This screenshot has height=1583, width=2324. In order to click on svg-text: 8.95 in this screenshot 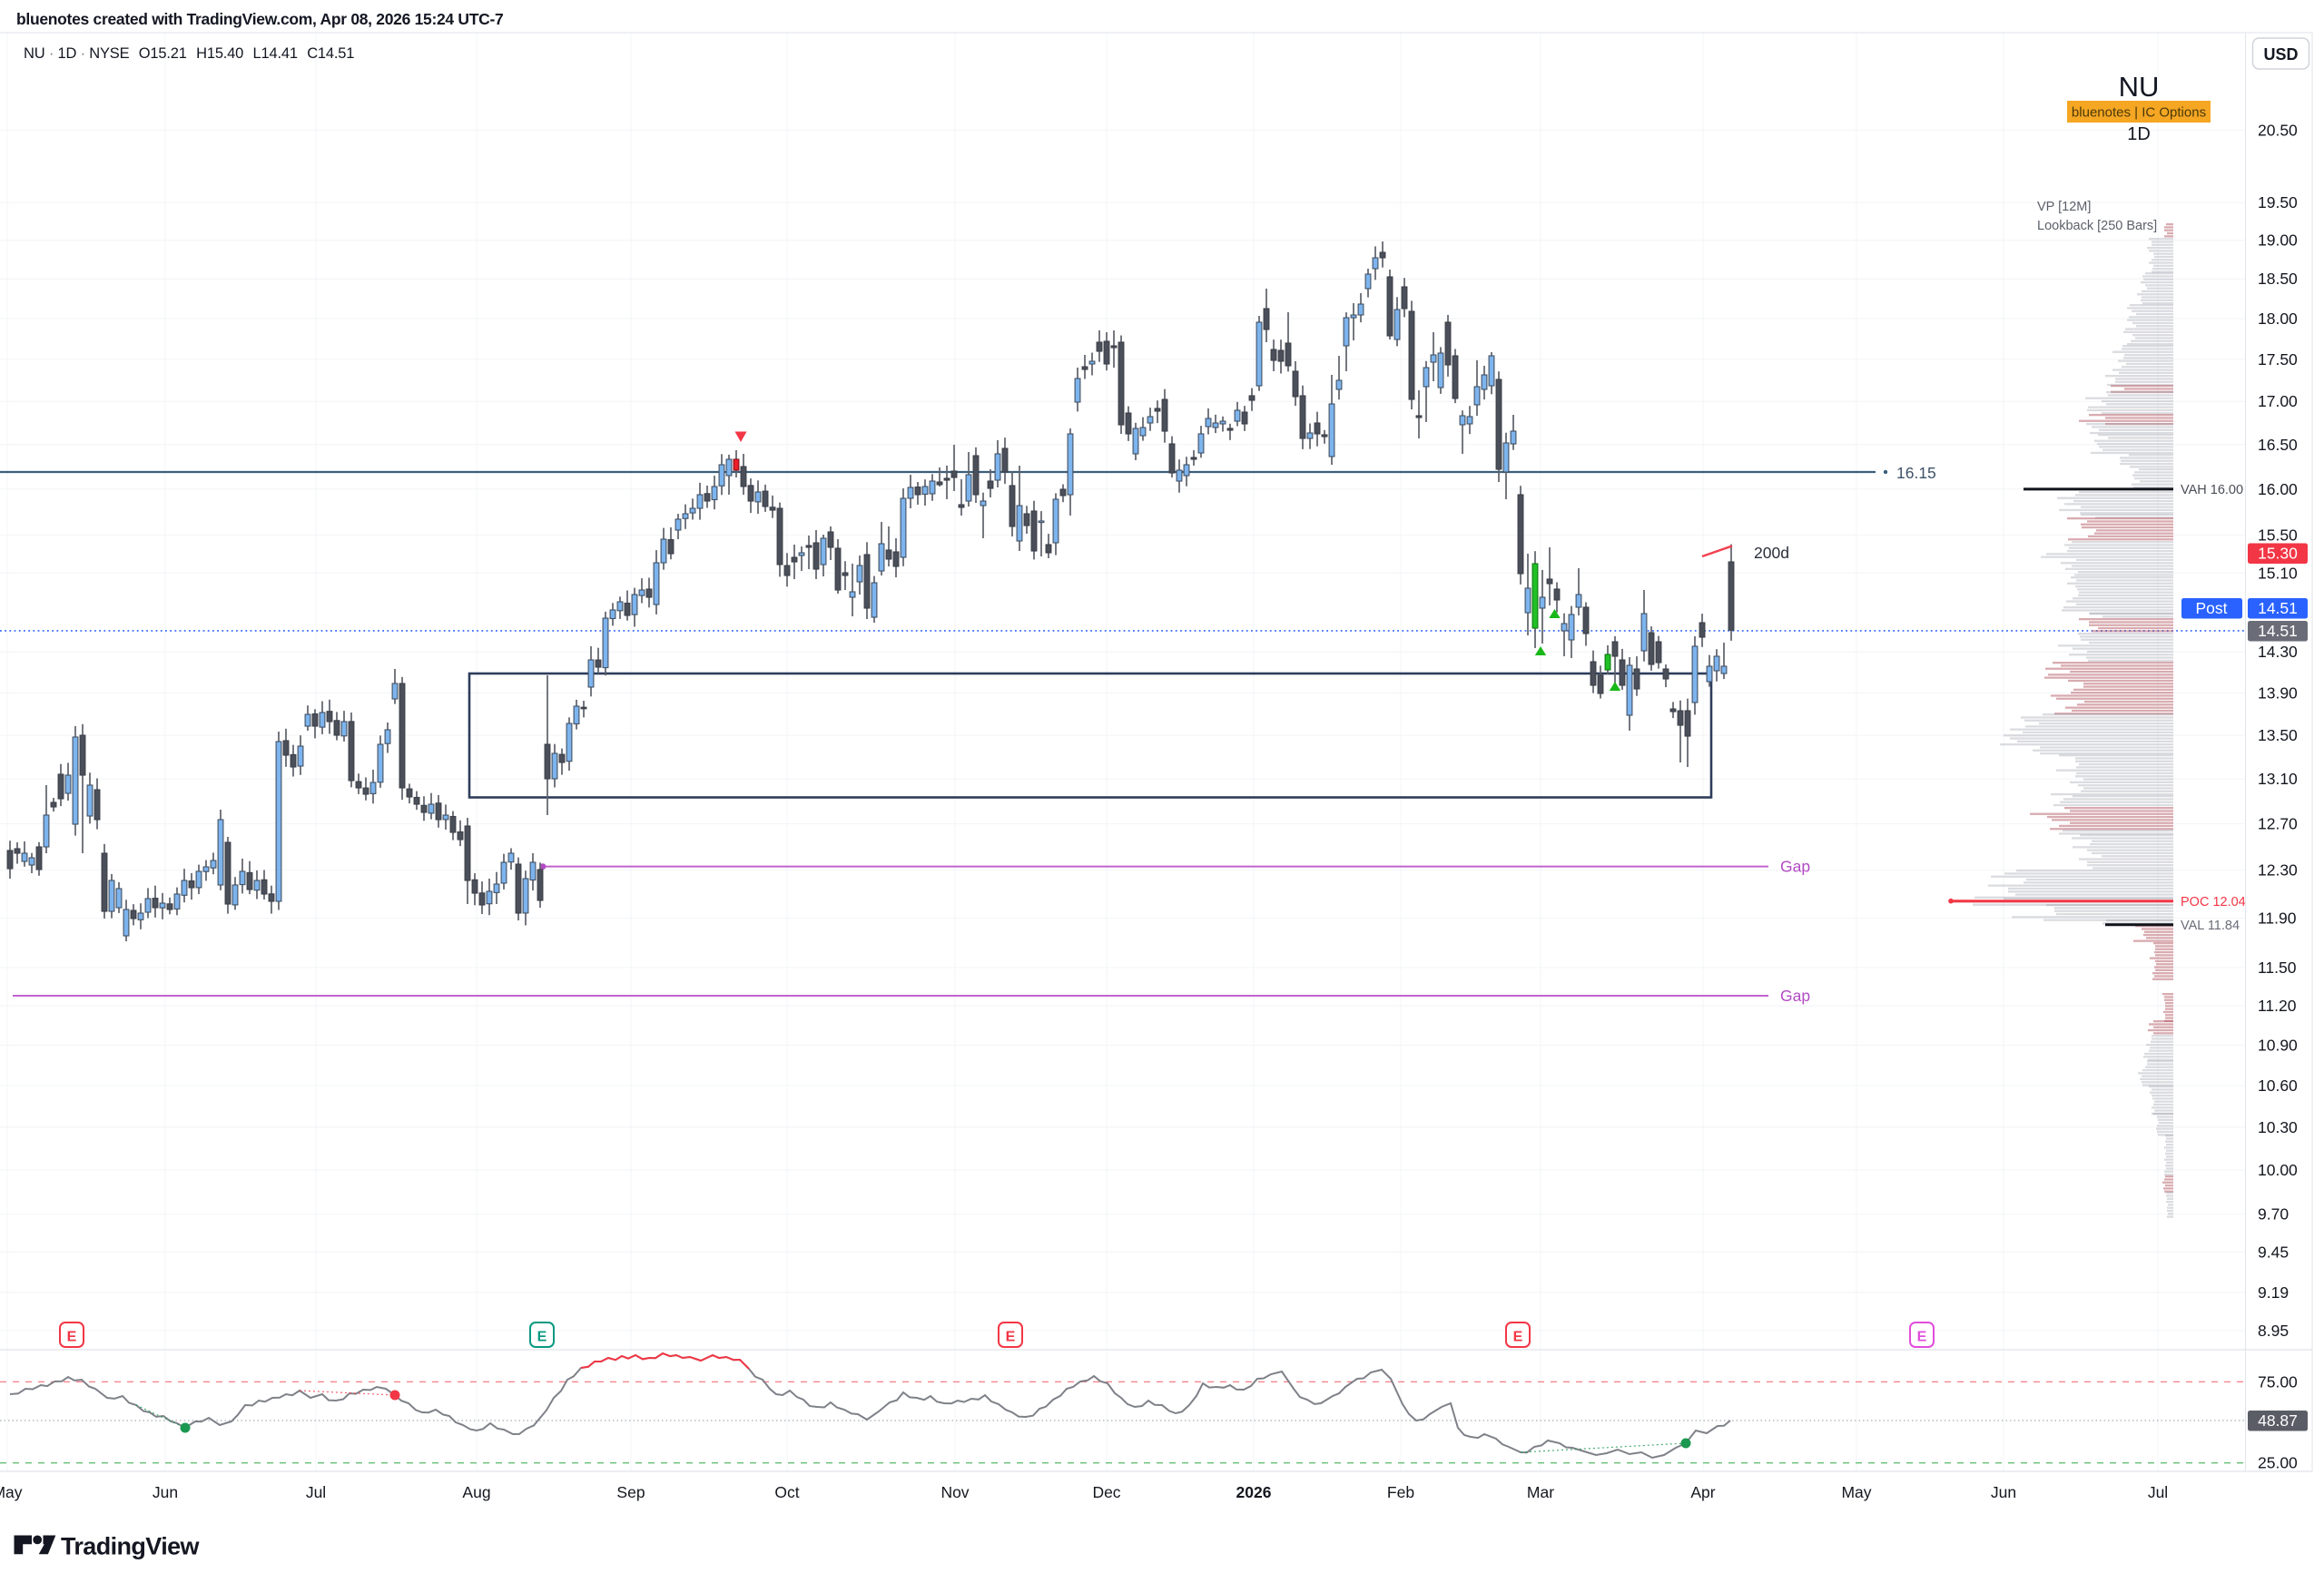, I will do `click(2273, 1331)`.